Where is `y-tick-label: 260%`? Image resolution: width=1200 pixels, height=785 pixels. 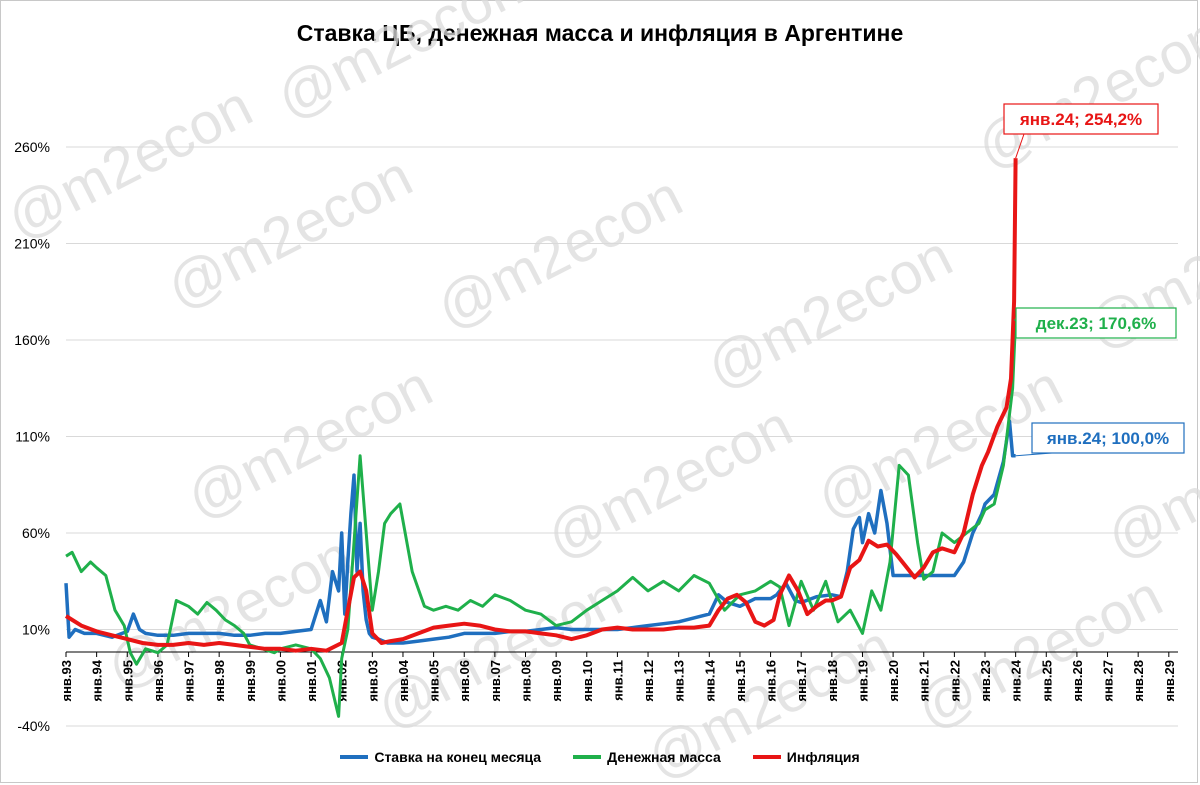
y-tick-label: 260% is located at coordinates (32, 147).